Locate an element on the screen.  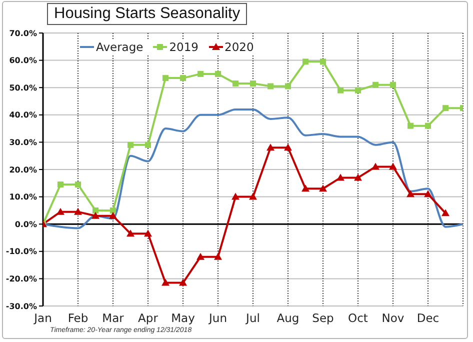
legend-label: 2019 is located at coordinates (184, 47).